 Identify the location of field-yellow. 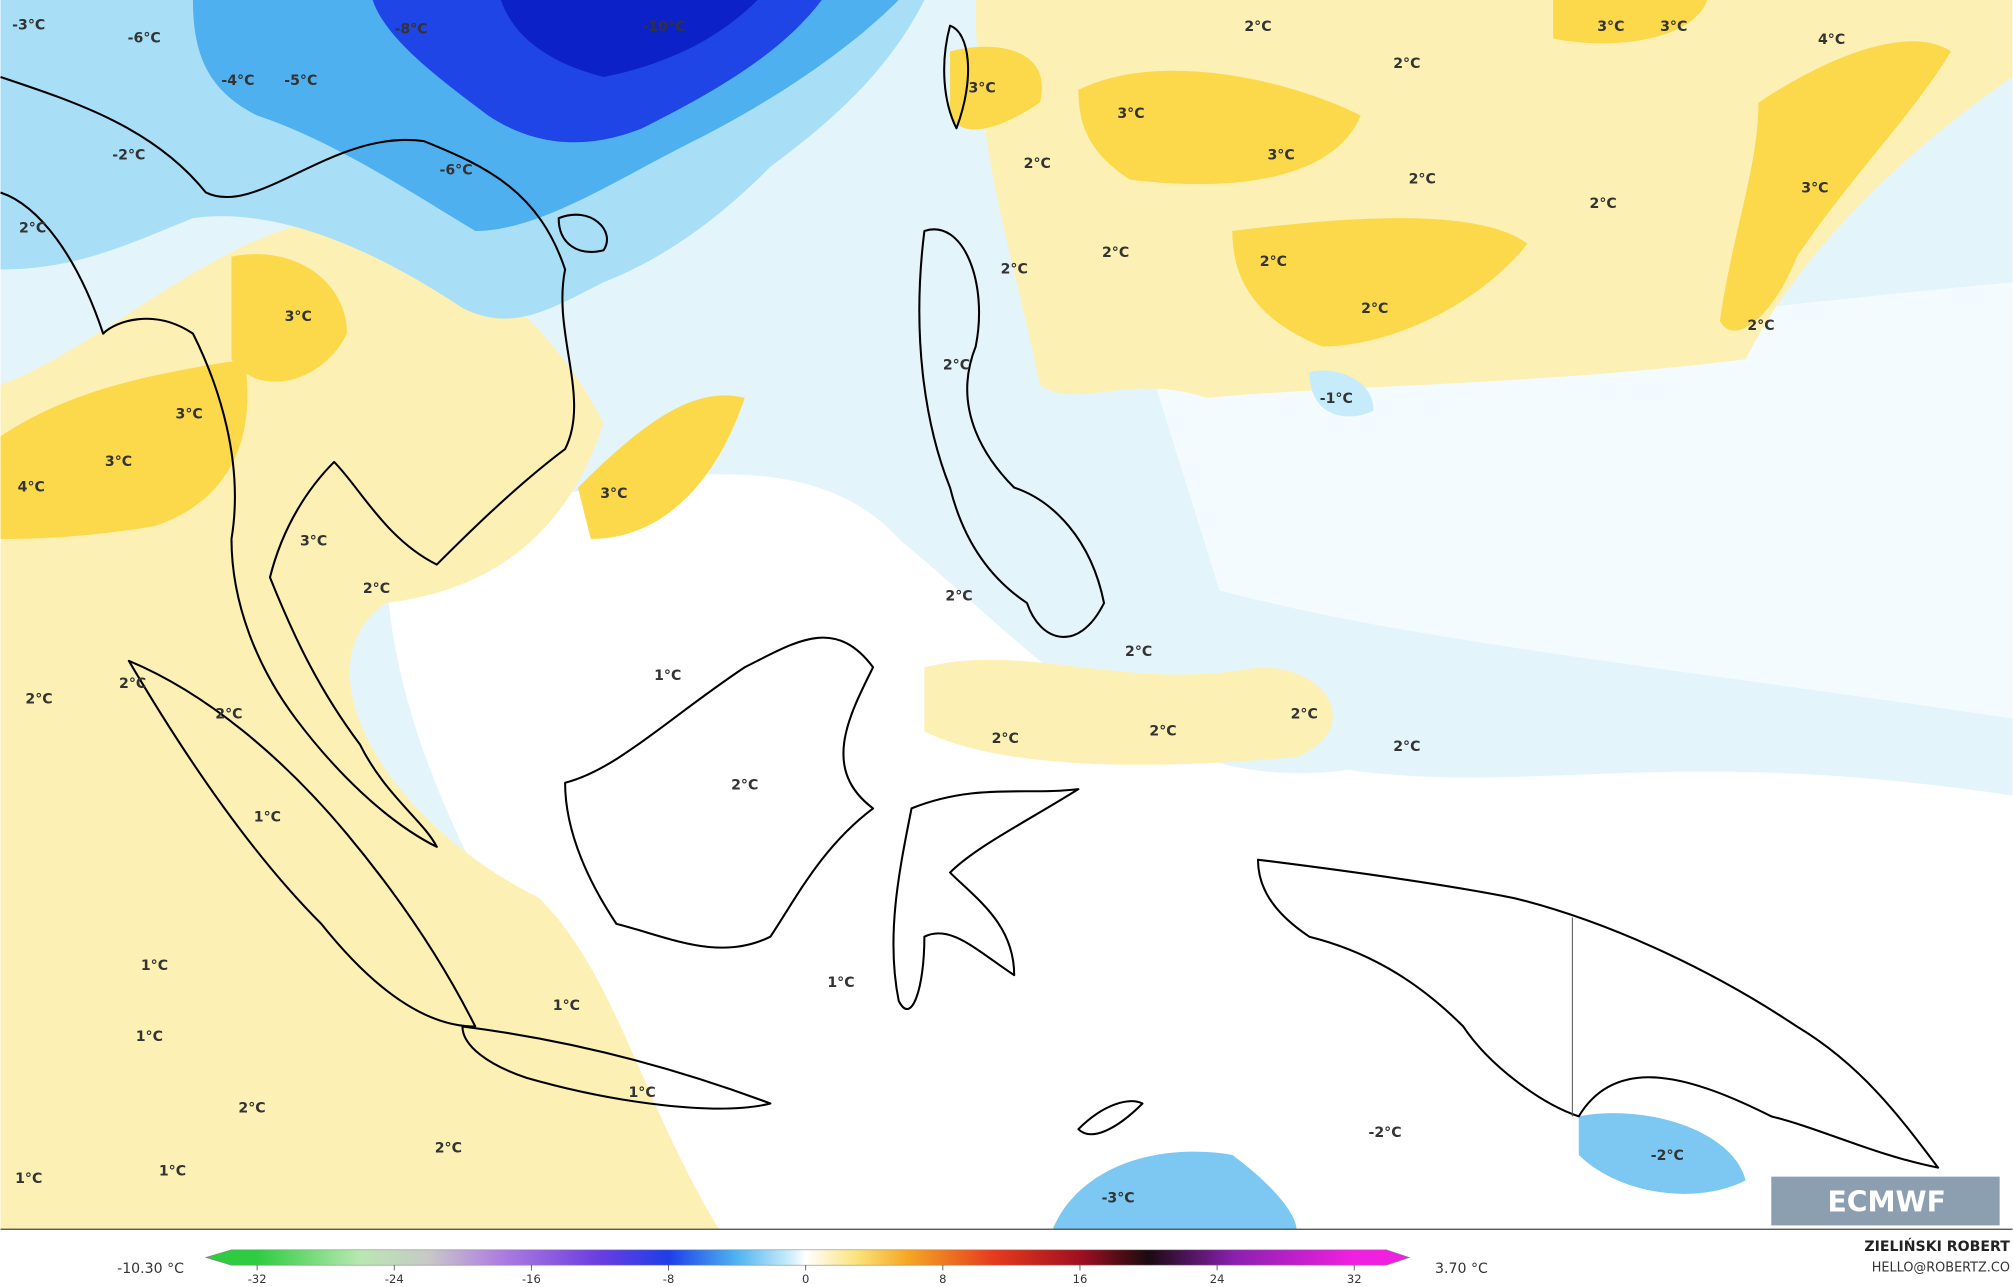
(1128, 712).